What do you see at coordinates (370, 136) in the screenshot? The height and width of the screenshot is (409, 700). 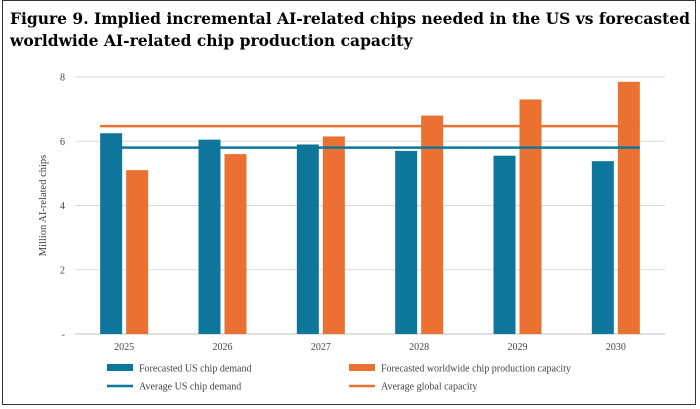 I see `average-lines` at bounding box center [370, 136].